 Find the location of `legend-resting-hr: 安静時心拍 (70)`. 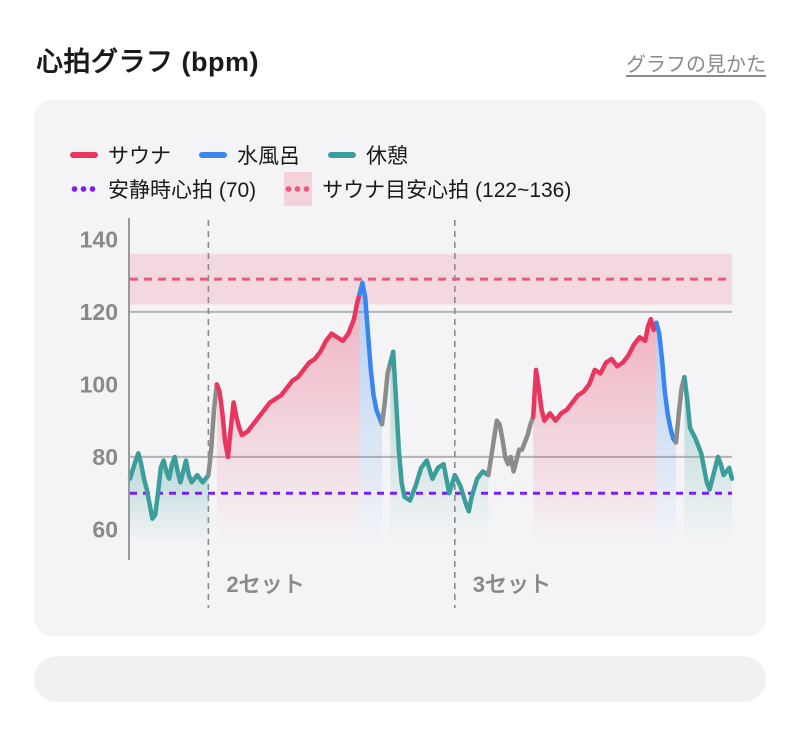

legend-resting-hr: 安静時心拍 (70) is located at coordinates (163, 189).